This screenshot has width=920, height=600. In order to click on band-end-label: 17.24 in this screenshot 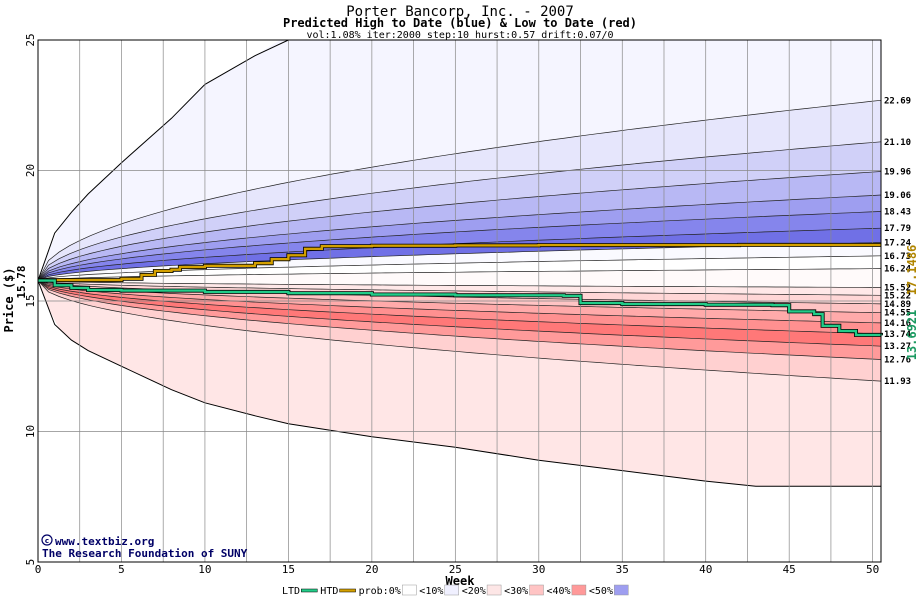, I will do `click(898, 244)`.